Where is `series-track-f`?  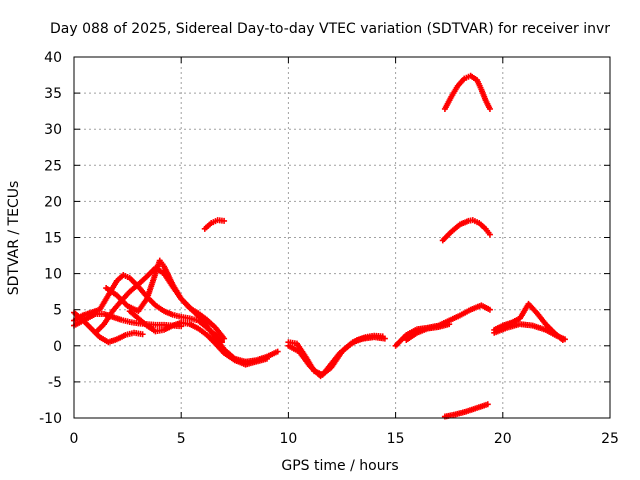 series-track-f is located at coordinates (198, 338).